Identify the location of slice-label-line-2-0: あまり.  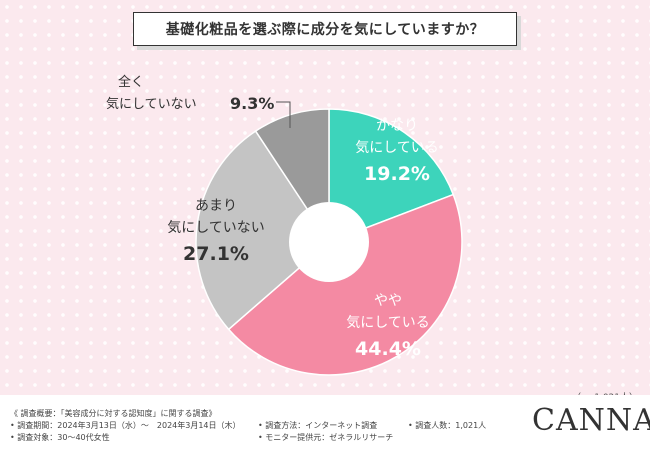
(216, 206).